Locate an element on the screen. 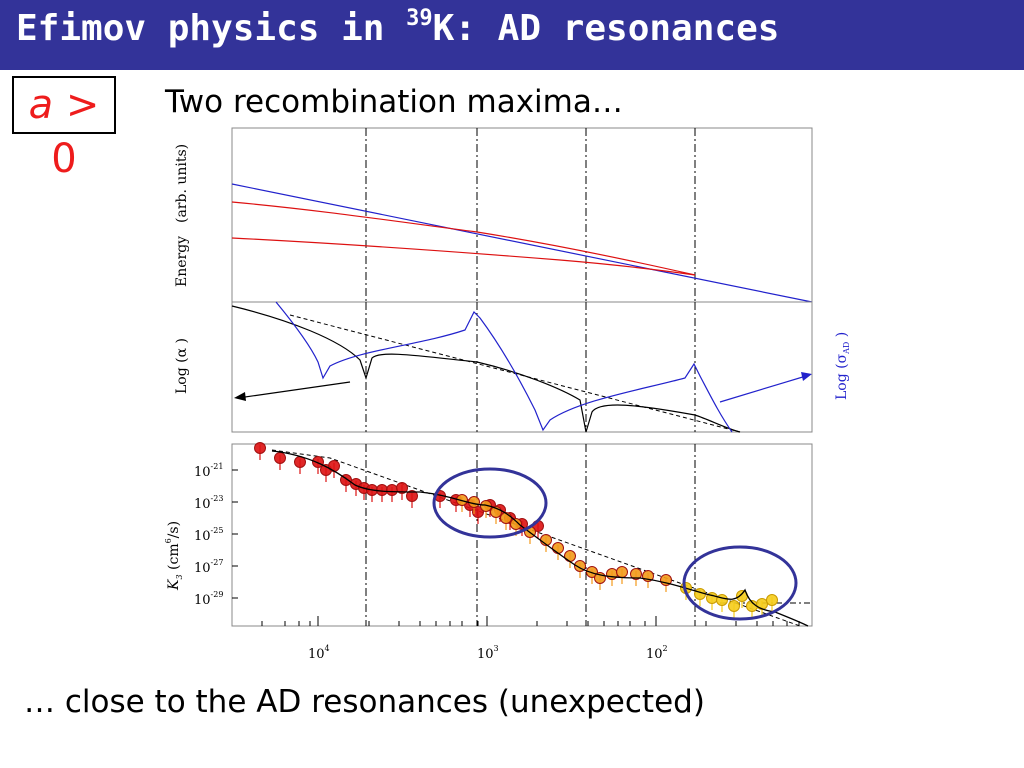 Image resolution: width=1024 pixels, height=768 pixels. ytick-label: 10-25 is located at coordinates (208, 535).